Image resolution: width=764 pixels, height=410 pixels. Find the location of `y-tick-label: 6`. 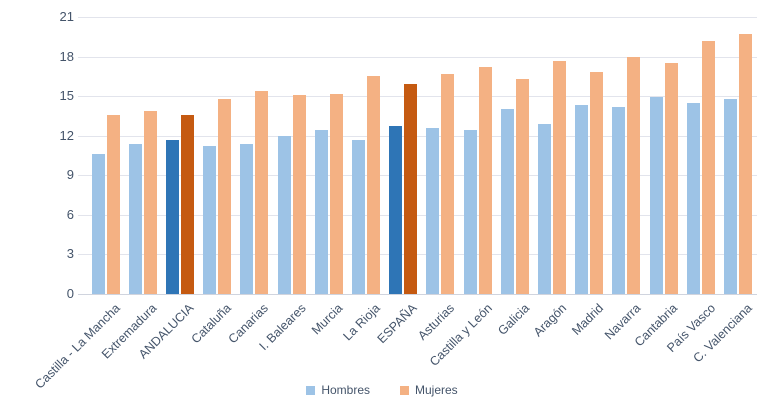

y-tick-label: 6 is located at coordinates (70, 214).